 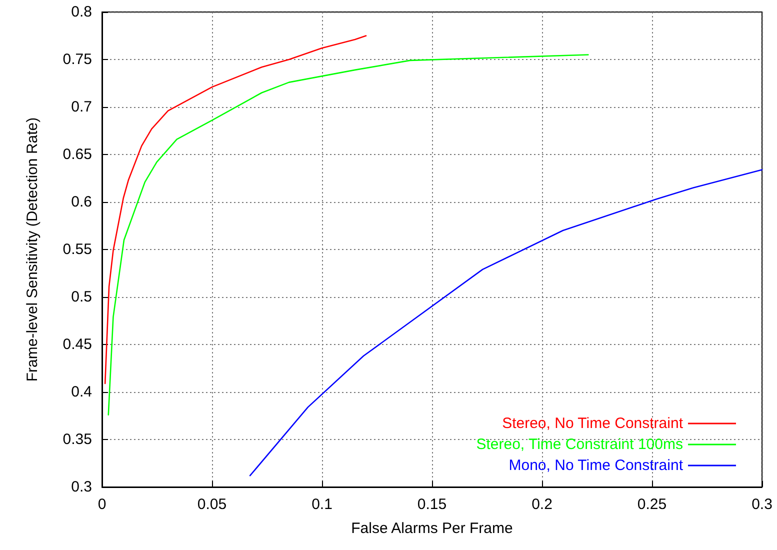 I want to click on x-tick-label: 0.1, so click(x=322, y=504).